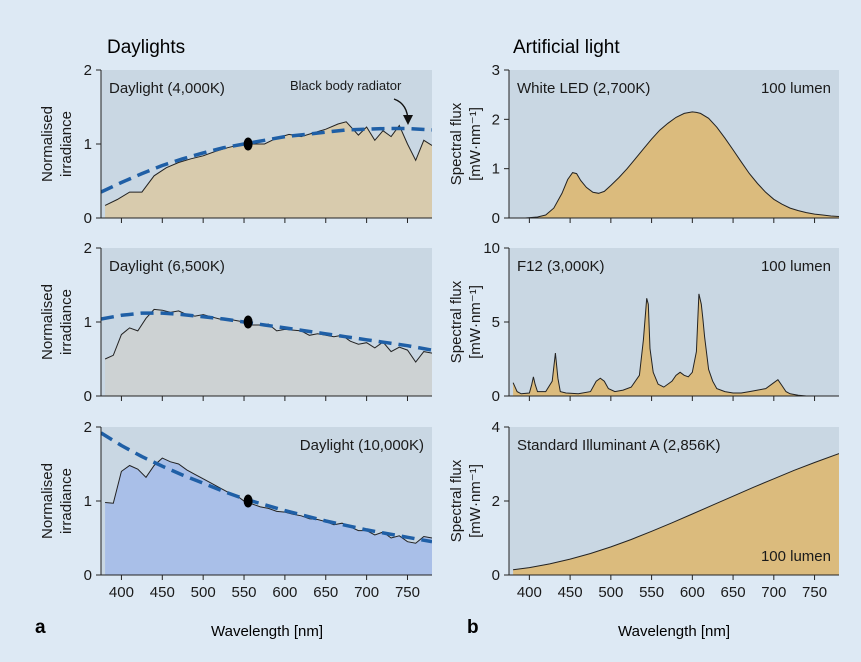 This screenshot has height=662, width=861. Describe the element at coordinates (88, 322) in the screenshot. I see `chart-d6500-y-tick-label: 1` at that location.